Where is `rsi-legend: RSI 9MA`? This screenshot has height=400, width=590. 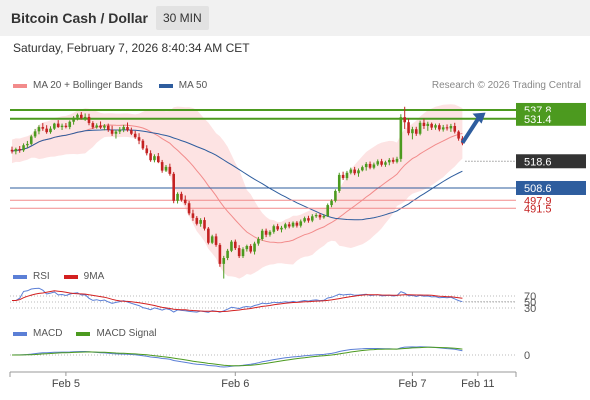 rsi-legend: RSI 9MA is located at coordinates (58, 276).